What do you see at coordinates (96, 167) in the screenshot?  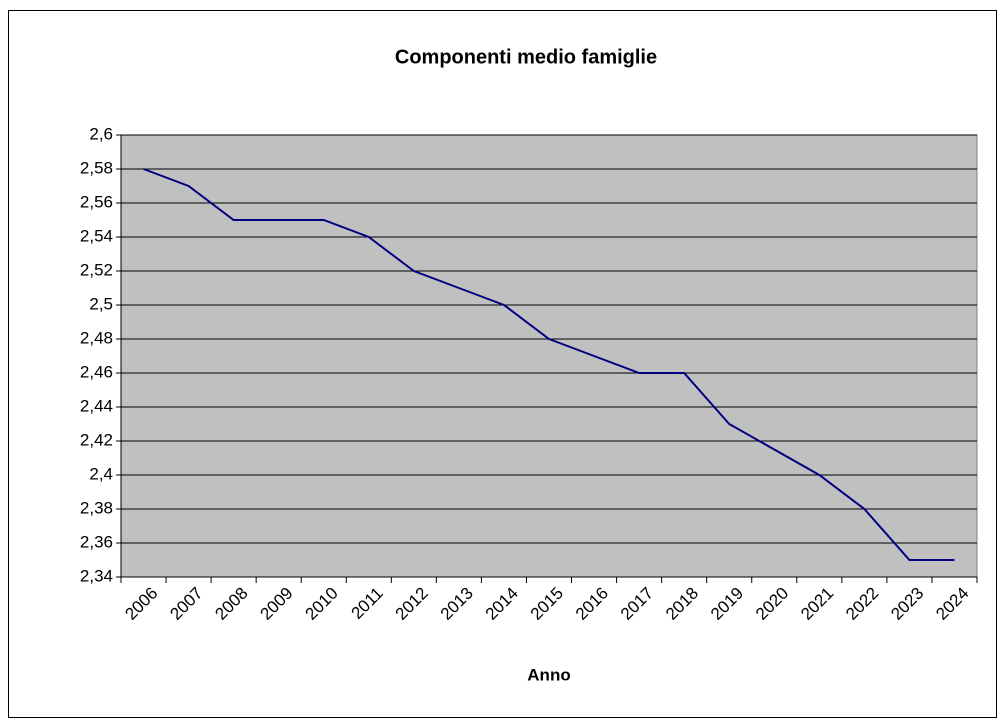 I see `y-tick-label: 2,58` at bounding box center [96, 167].